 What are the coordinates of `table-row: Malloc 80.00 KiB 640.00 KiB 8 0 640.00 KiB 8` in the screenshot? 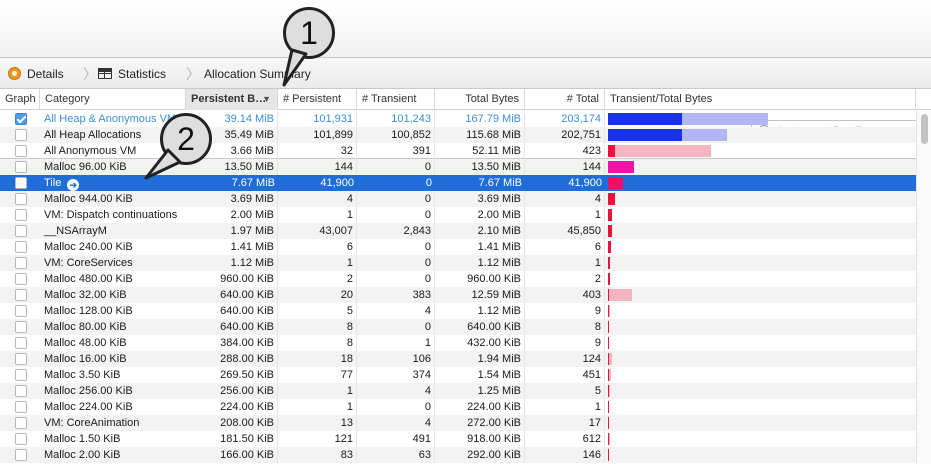 It's located at (458, 327).